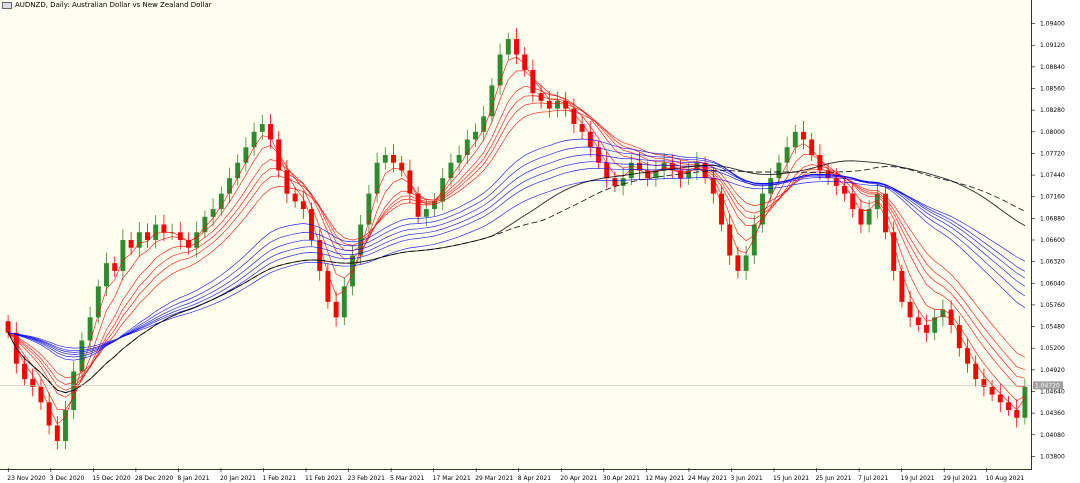 The width and height of the screenshot is (1080, 483). What do you see at coordinates (1052, 240) in the screenshot?
I see `y-tick-label: 1.06600` at bounding box center [1052, 240].